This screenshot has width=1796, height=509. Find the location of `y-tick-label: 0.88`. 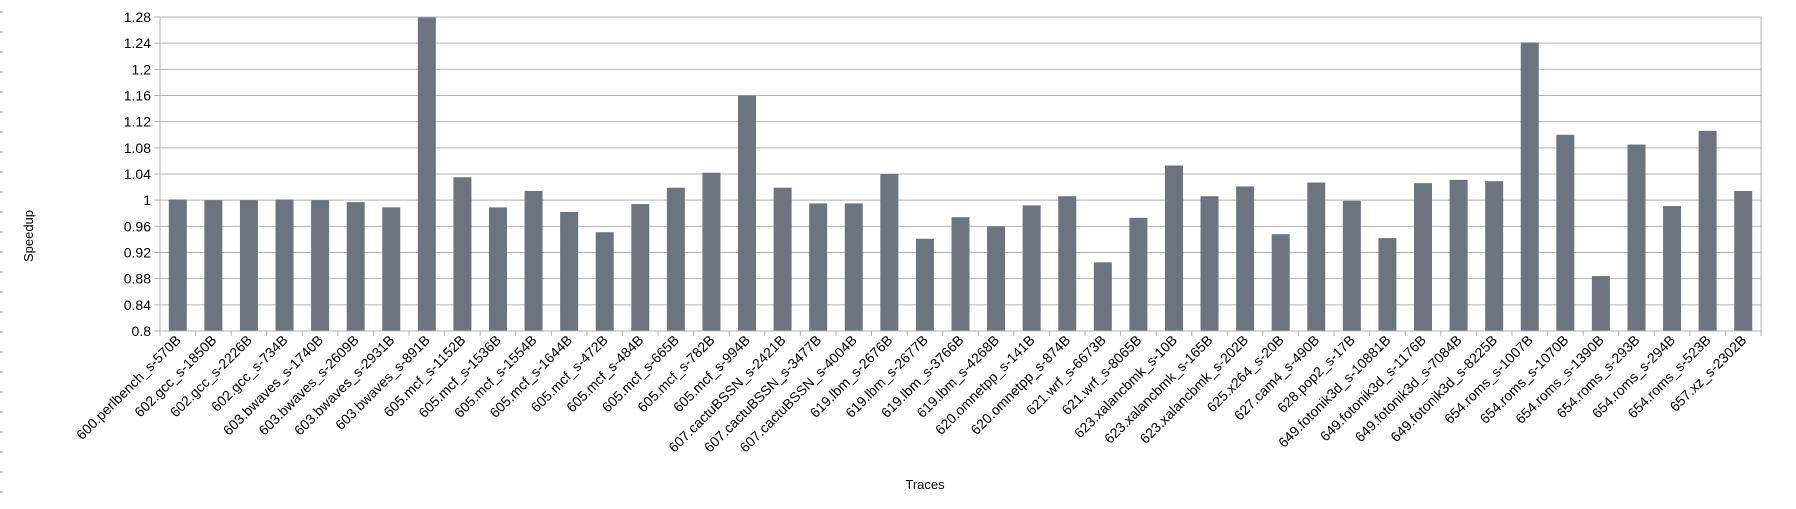

y-tick-label: 0.88 is located at coordinates (137, 279).